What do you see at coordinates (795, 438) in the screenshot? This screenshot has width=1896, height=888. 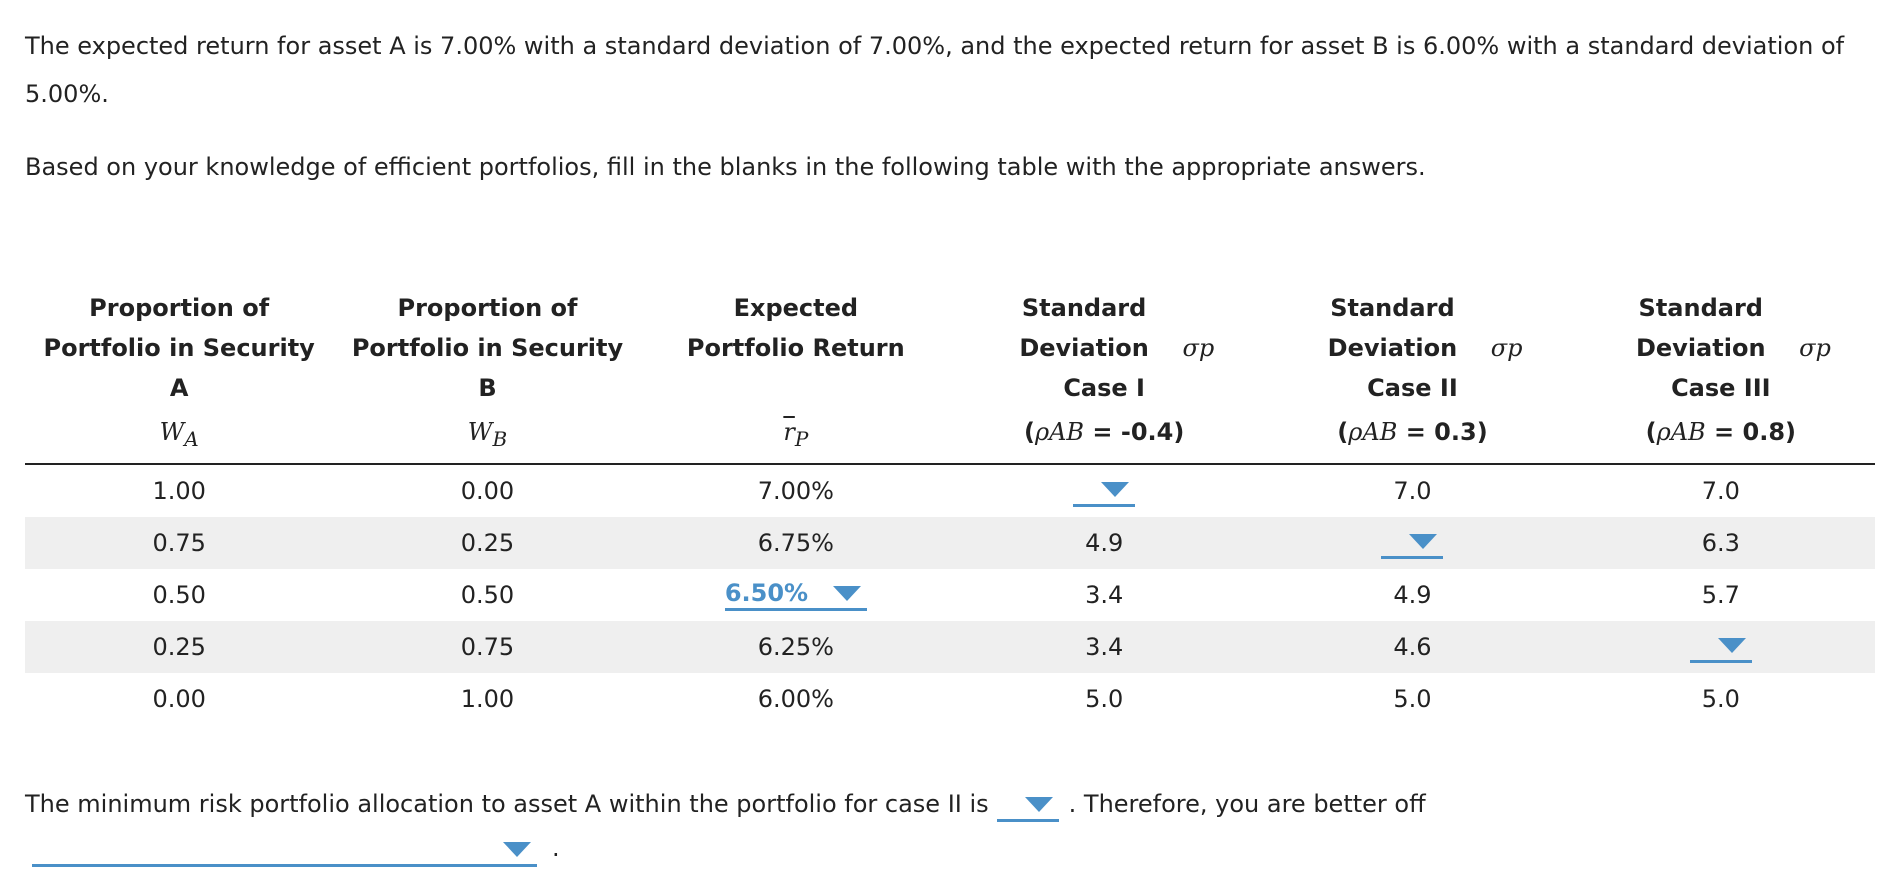 I see `var-rp: rP` at bounding box center [795, 438].